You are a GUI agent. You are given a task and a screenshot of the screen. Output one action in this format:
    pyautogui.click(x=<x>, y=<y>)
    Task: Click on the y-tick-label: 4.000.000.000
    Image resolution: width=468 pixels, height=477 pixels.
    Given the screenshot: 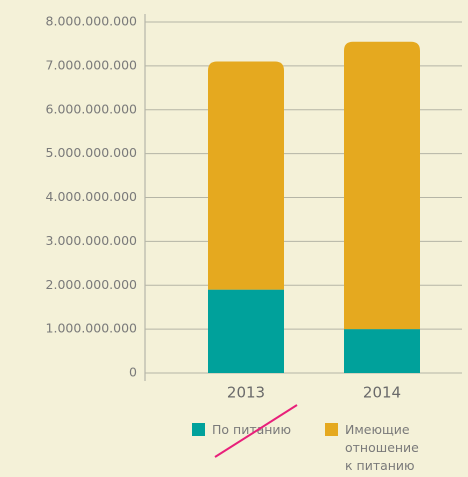 What is the action you would take?
    pyautogui.click(x=91, y=196)
    